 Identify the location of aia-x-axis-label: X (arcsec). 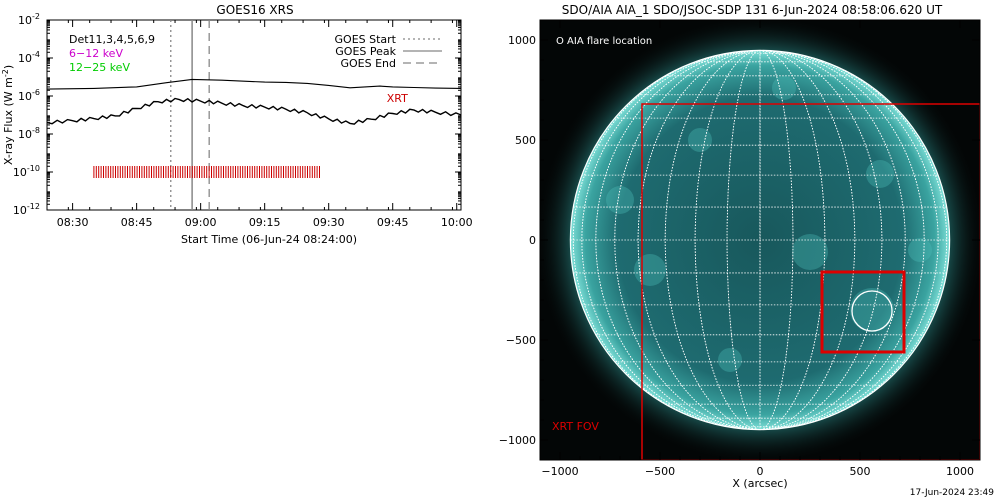
(759, 483).